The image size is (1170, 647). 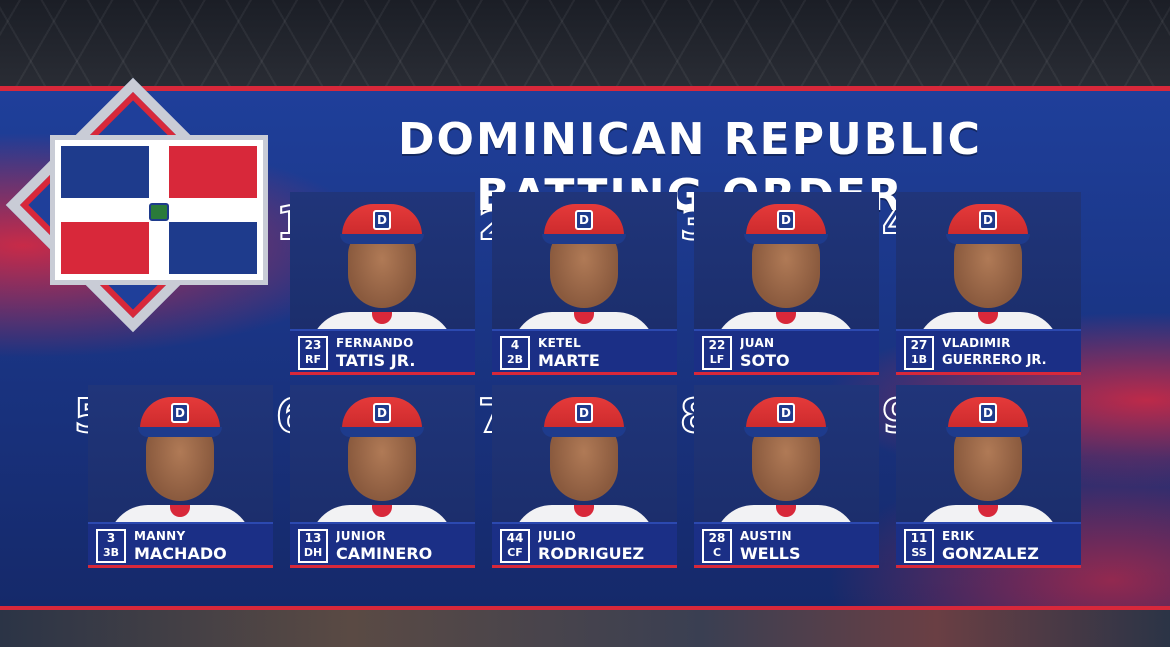 I want to click on last-name: MARTE, so click(x=569, y=360).